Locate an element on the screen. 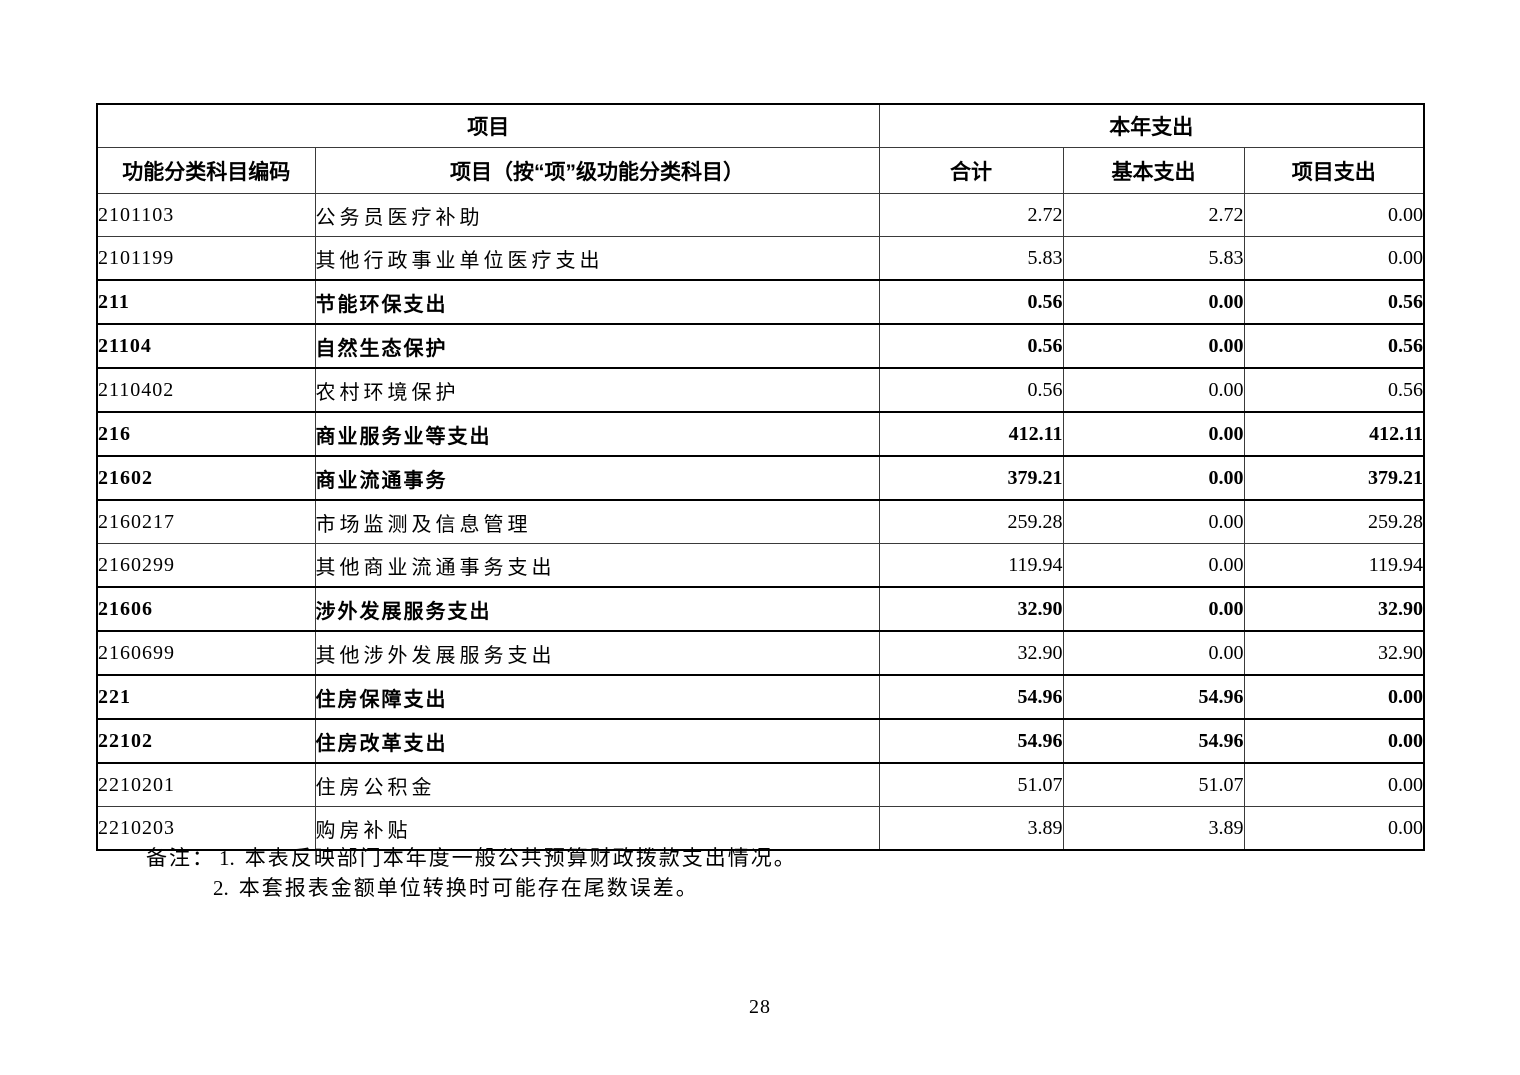  total-cell: 119.94 is located at coordinates (971, 565).